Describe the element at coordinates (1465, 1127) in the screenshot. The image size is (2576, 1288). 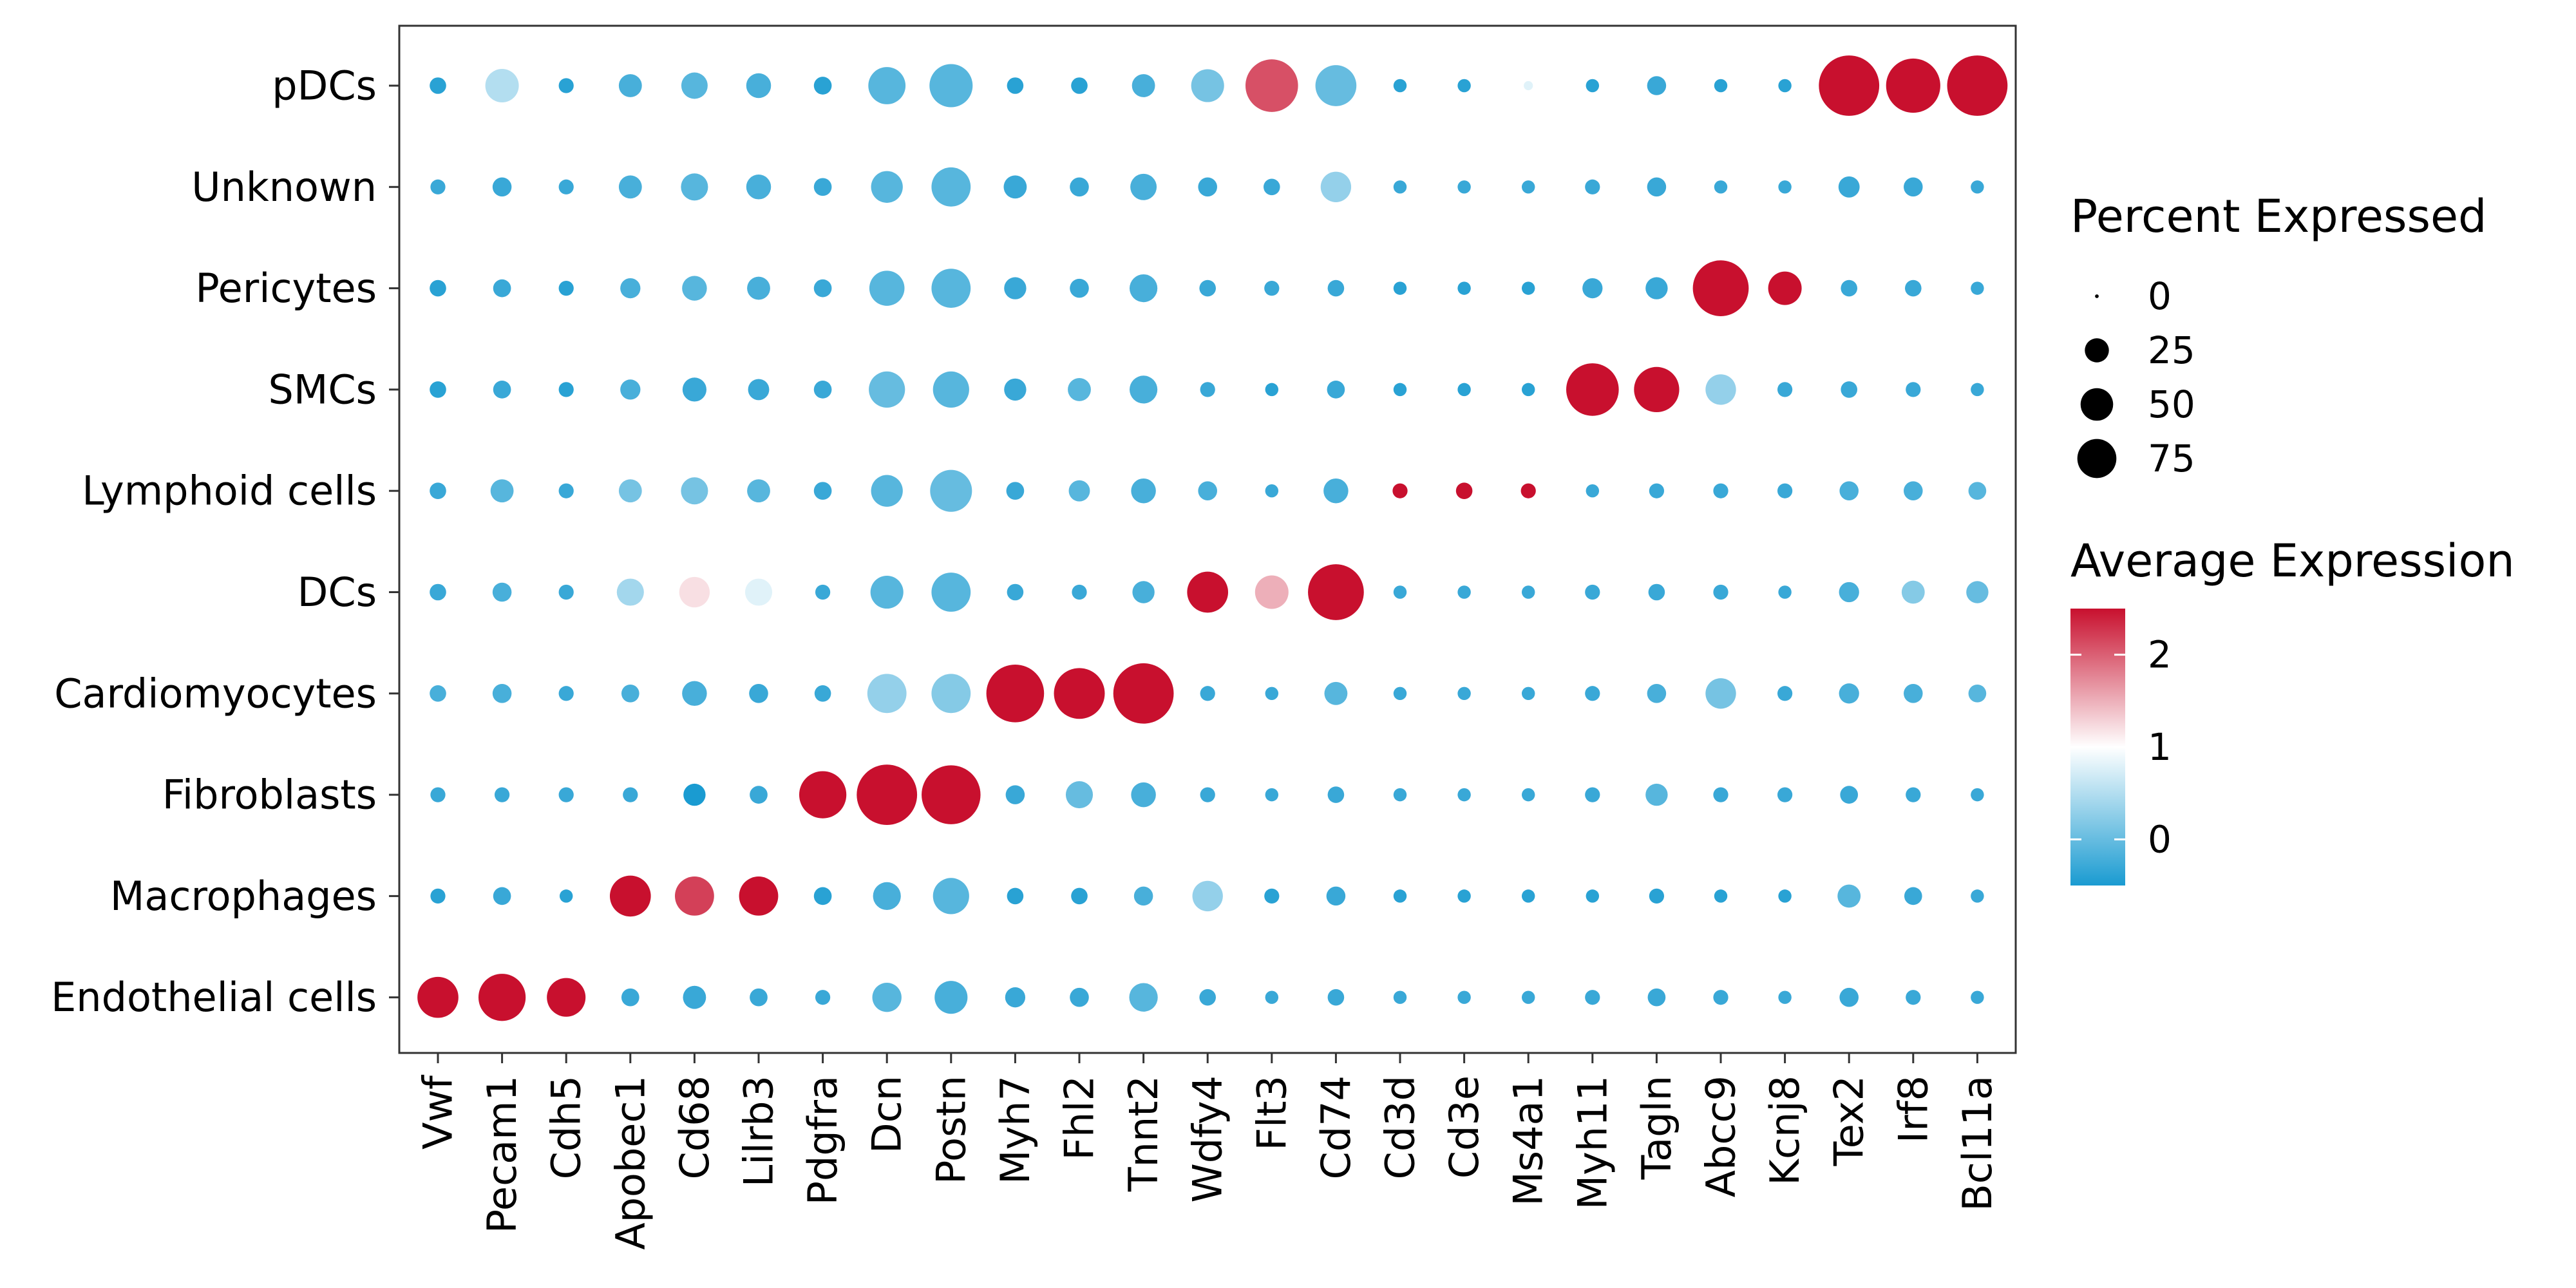
I see `x-tick-label: Cd3e` at that location.